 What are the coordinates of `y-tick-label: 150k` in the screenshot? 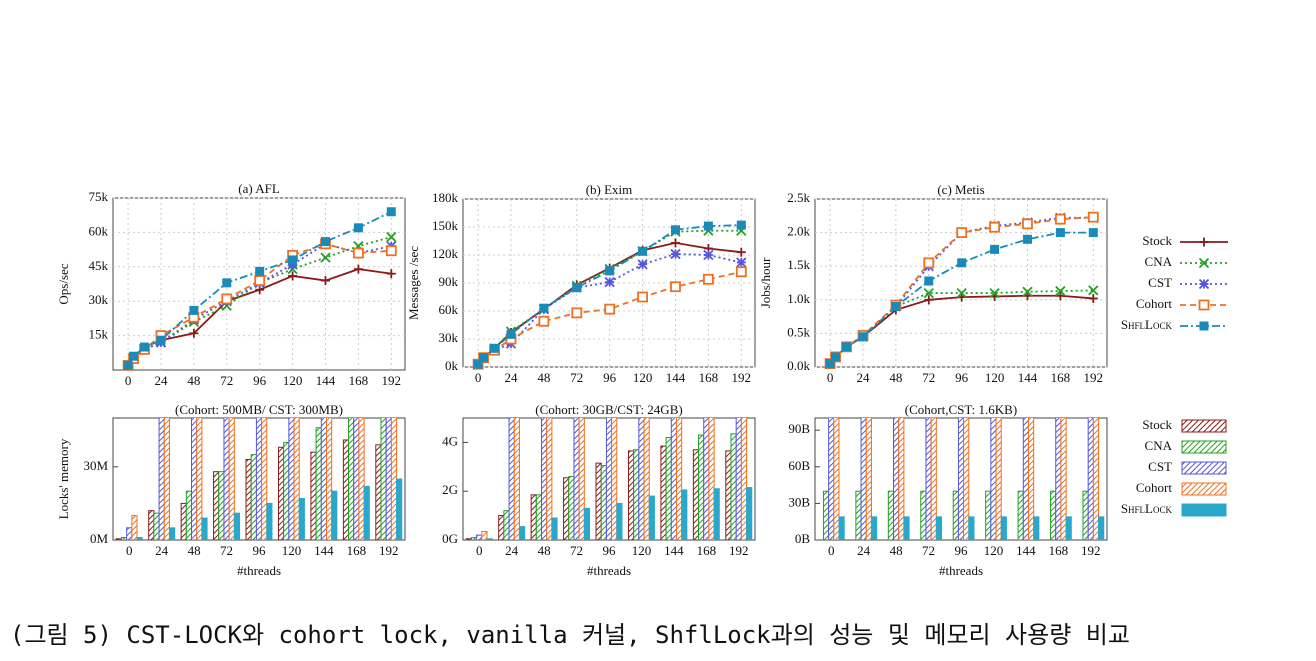 It's located at (445, 225).